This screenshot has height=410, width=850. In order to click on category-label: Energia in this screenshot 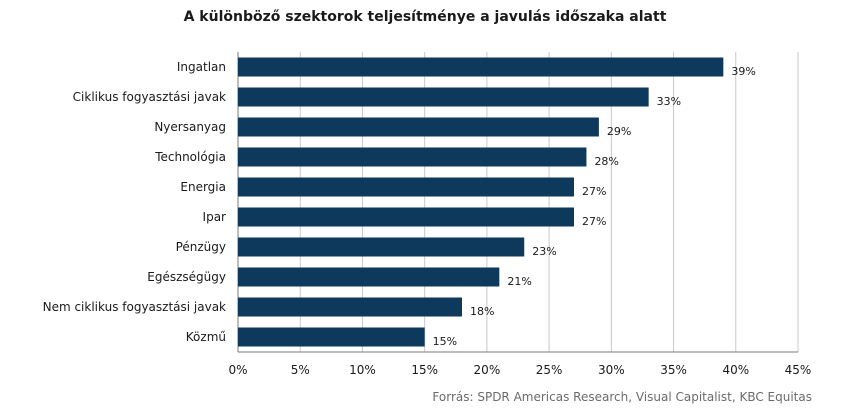, I will do `click(203, 187)`.